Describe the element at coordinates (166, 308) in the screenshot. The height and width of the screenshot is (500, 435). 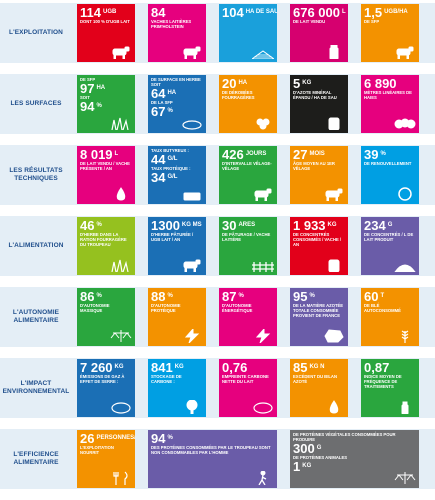
I see `tile-caption: D'AUTONOMIE PROTÉIQUE` at that location.